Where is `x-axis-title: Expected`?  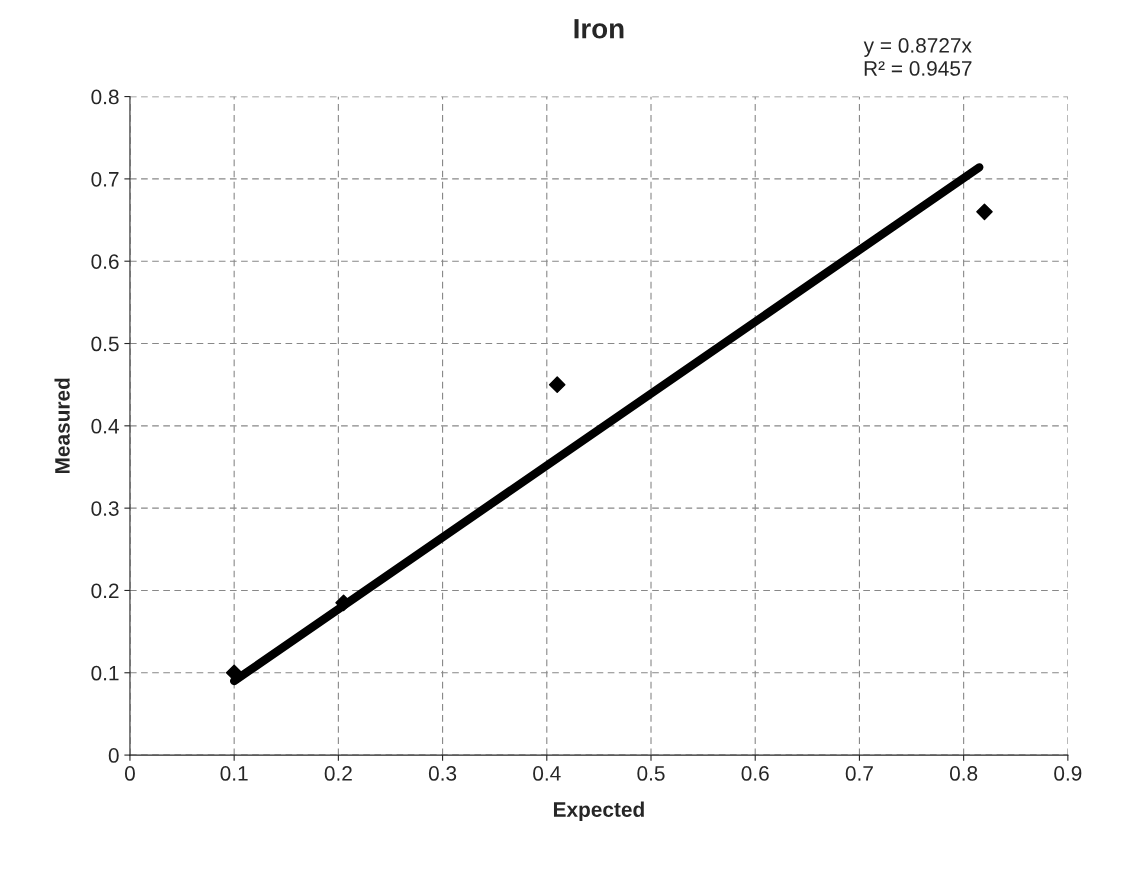
x-axis-title: Expected is located at coordinates (598, 811).